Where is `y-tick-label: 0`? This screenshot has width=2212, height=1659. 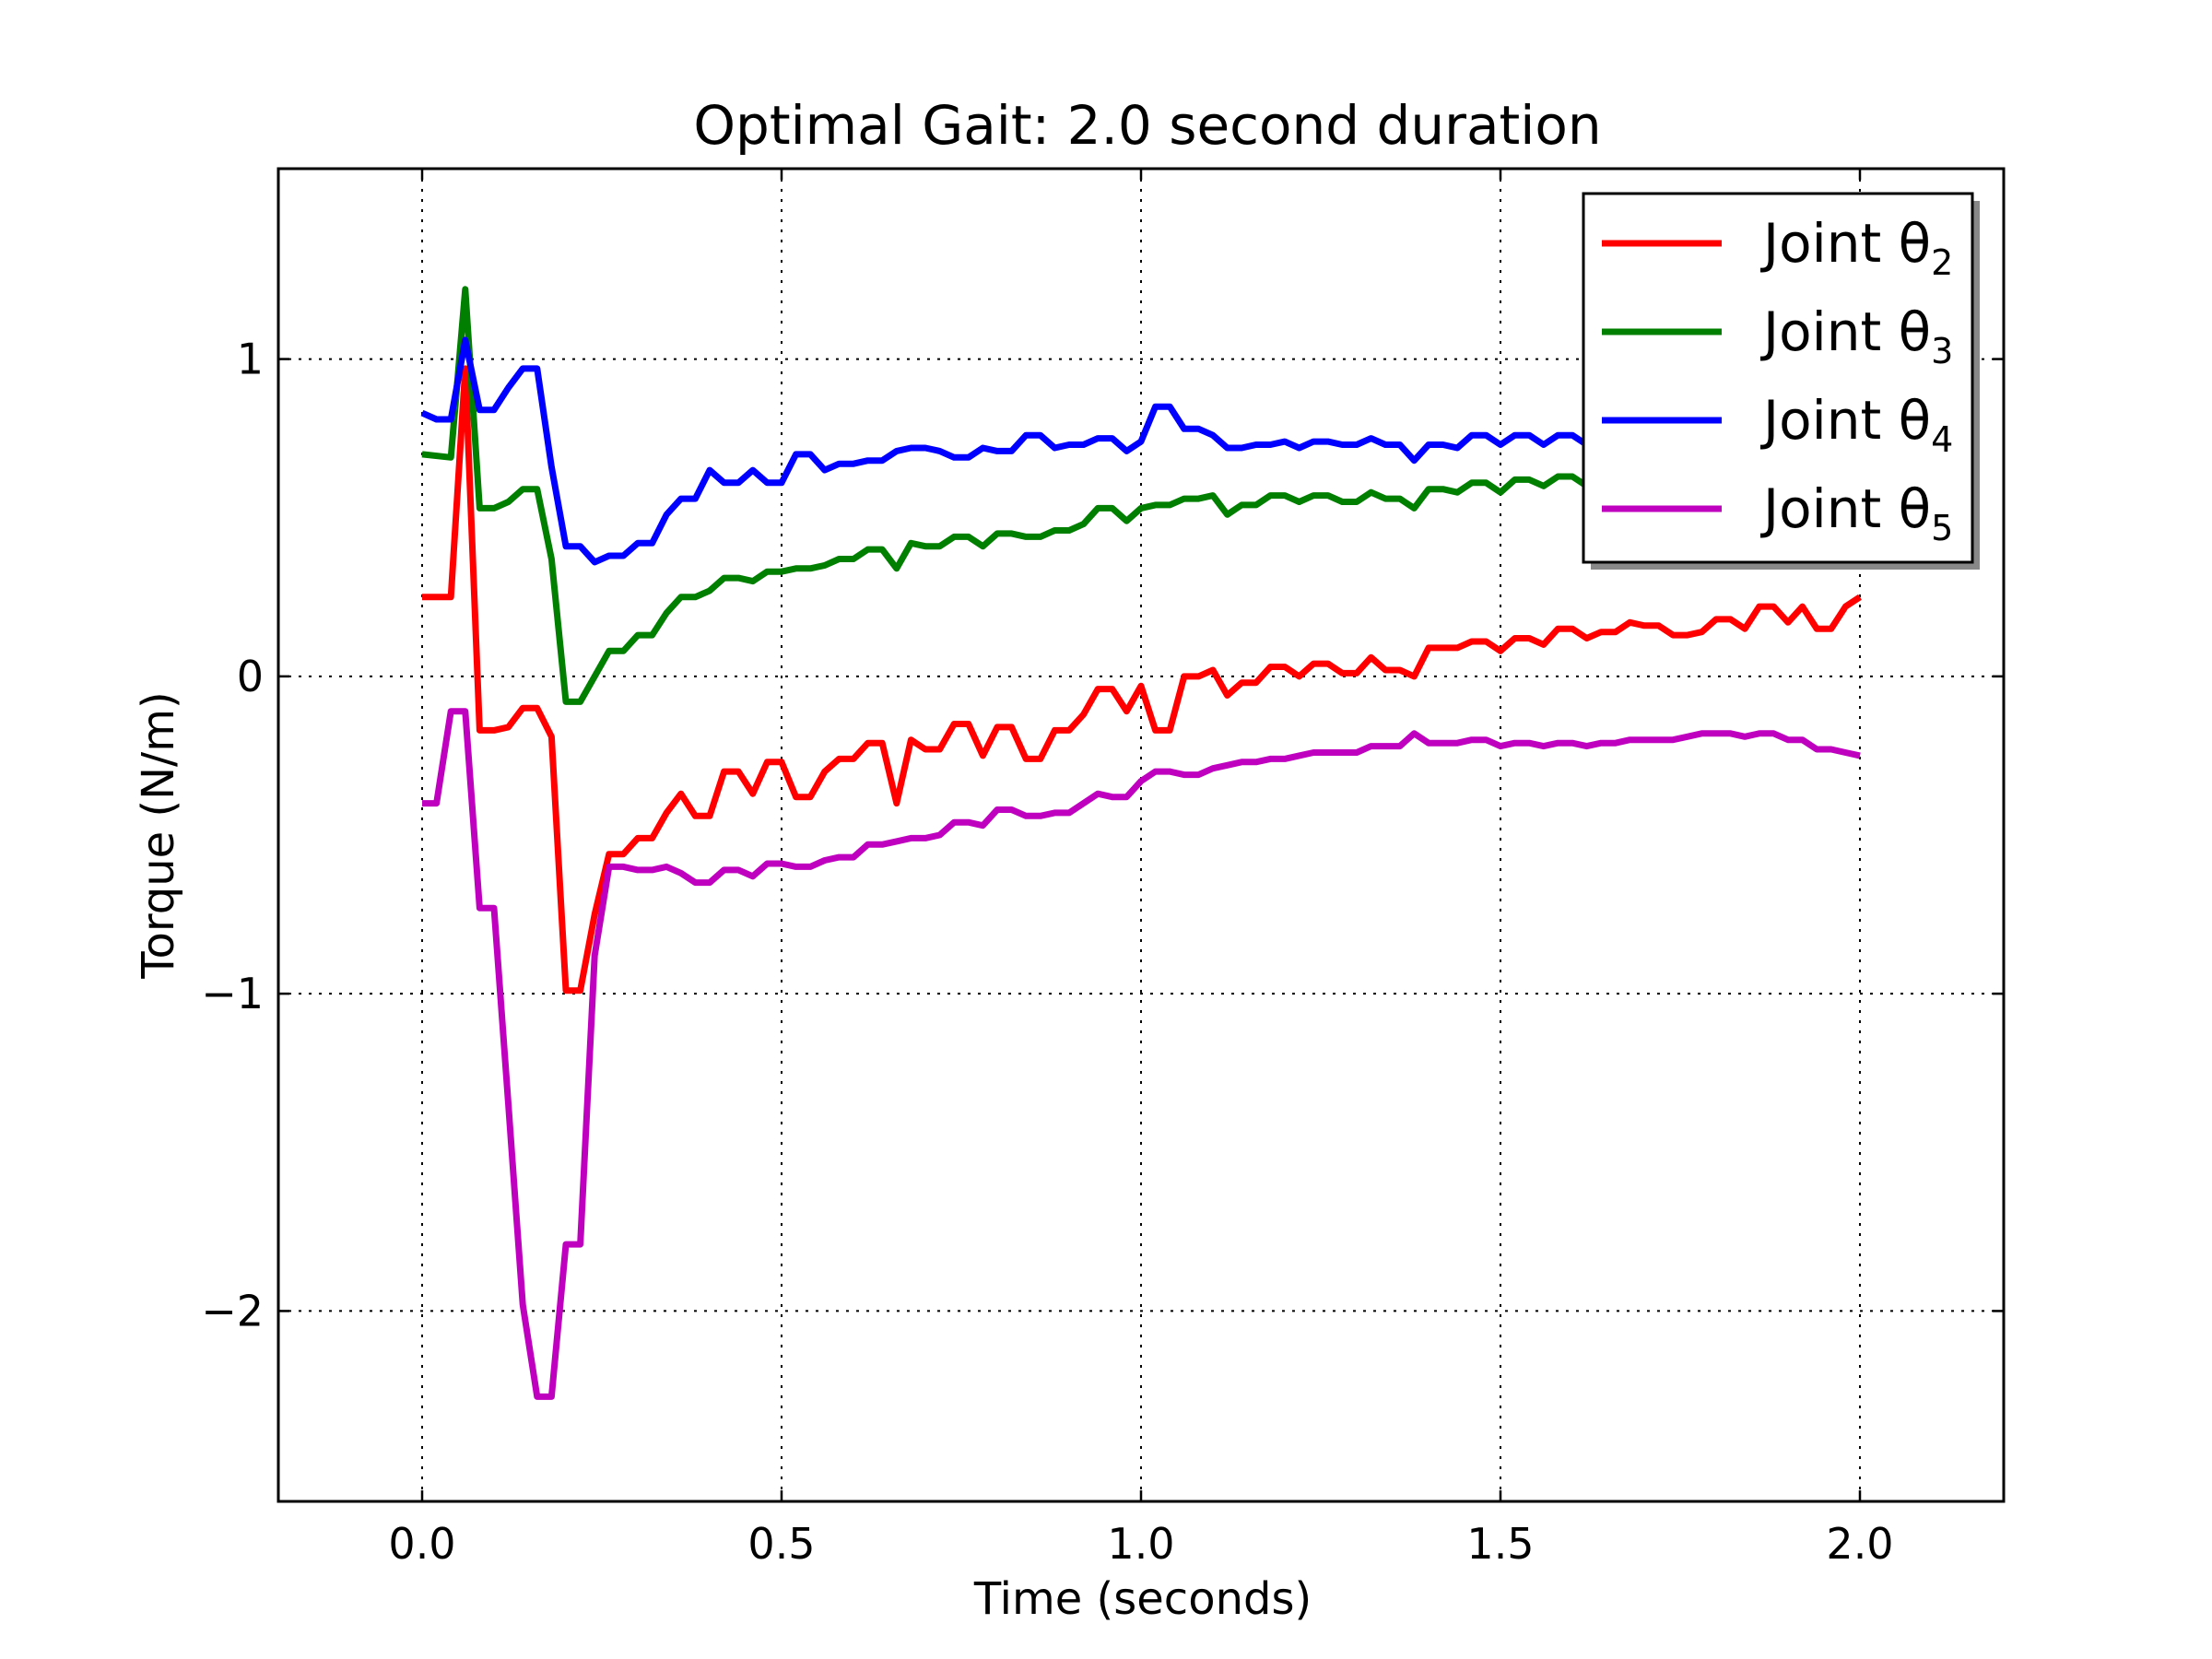
y-tick-label: 0 is located at coordinates (250, 676).